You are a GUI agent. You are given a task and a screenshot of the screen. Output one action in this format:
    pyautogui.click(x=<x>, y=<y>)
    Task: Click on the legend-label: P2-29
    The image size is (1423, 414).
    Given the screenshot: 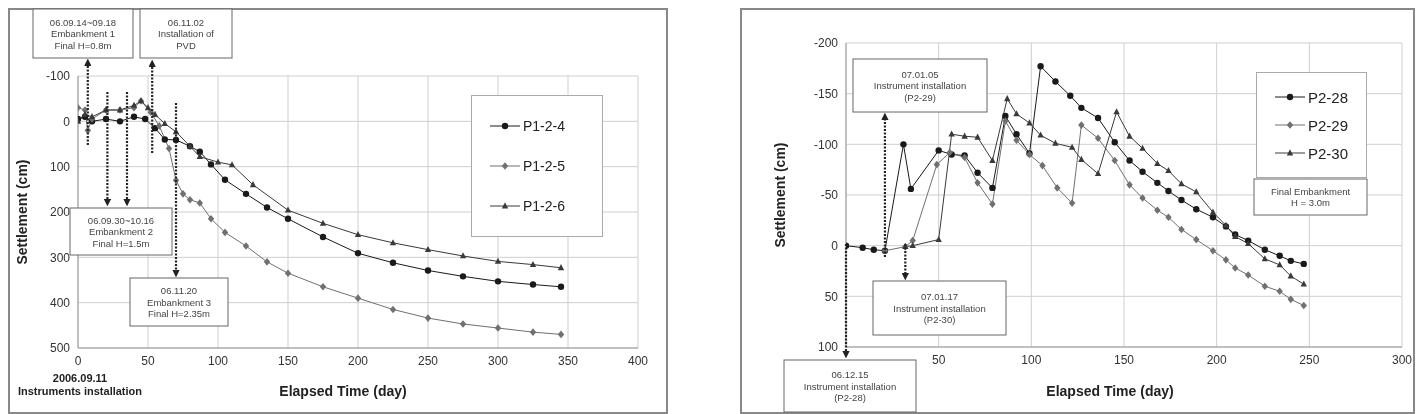 What is the action you would take?
    pyautogui.click(x=1328, y=125)
    